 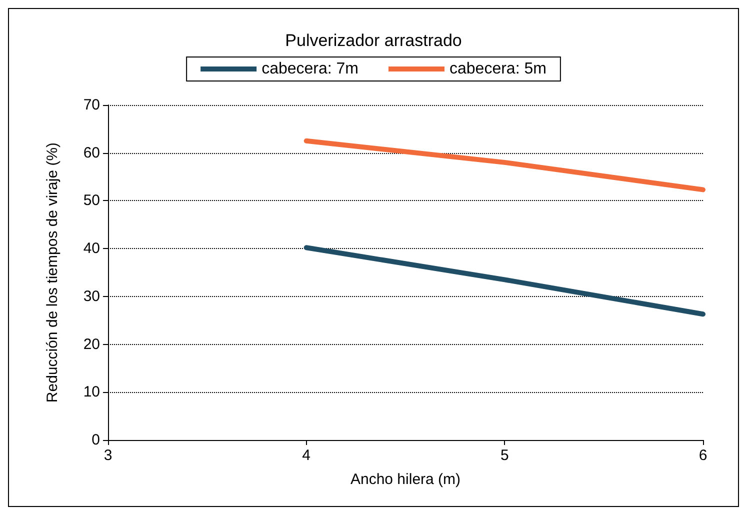 I want to click on y-tick-label: 50, so click(x=91, y=201).